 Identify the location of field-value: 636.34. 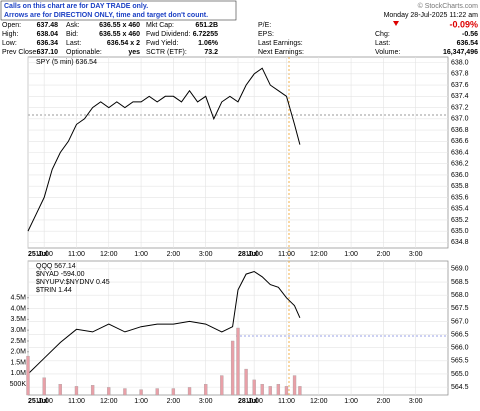
(48, 43).